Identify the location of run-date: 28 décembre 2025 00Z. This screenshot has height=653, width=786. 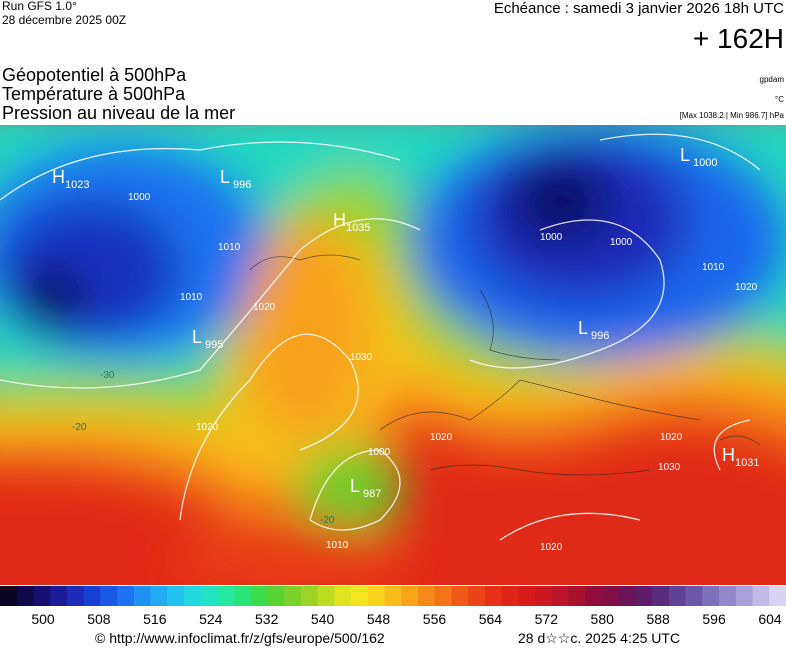
(64, 20).